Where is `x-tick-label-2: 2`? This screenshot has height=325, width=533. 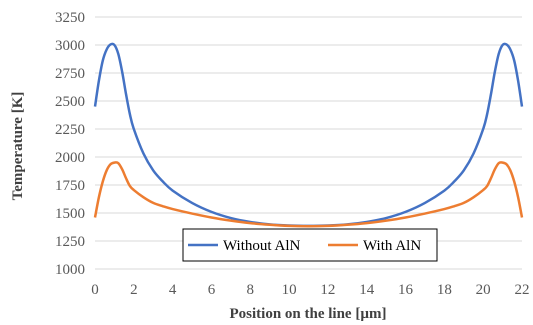
x-tick-label-2: 2 is located at coordinates (134, 290).